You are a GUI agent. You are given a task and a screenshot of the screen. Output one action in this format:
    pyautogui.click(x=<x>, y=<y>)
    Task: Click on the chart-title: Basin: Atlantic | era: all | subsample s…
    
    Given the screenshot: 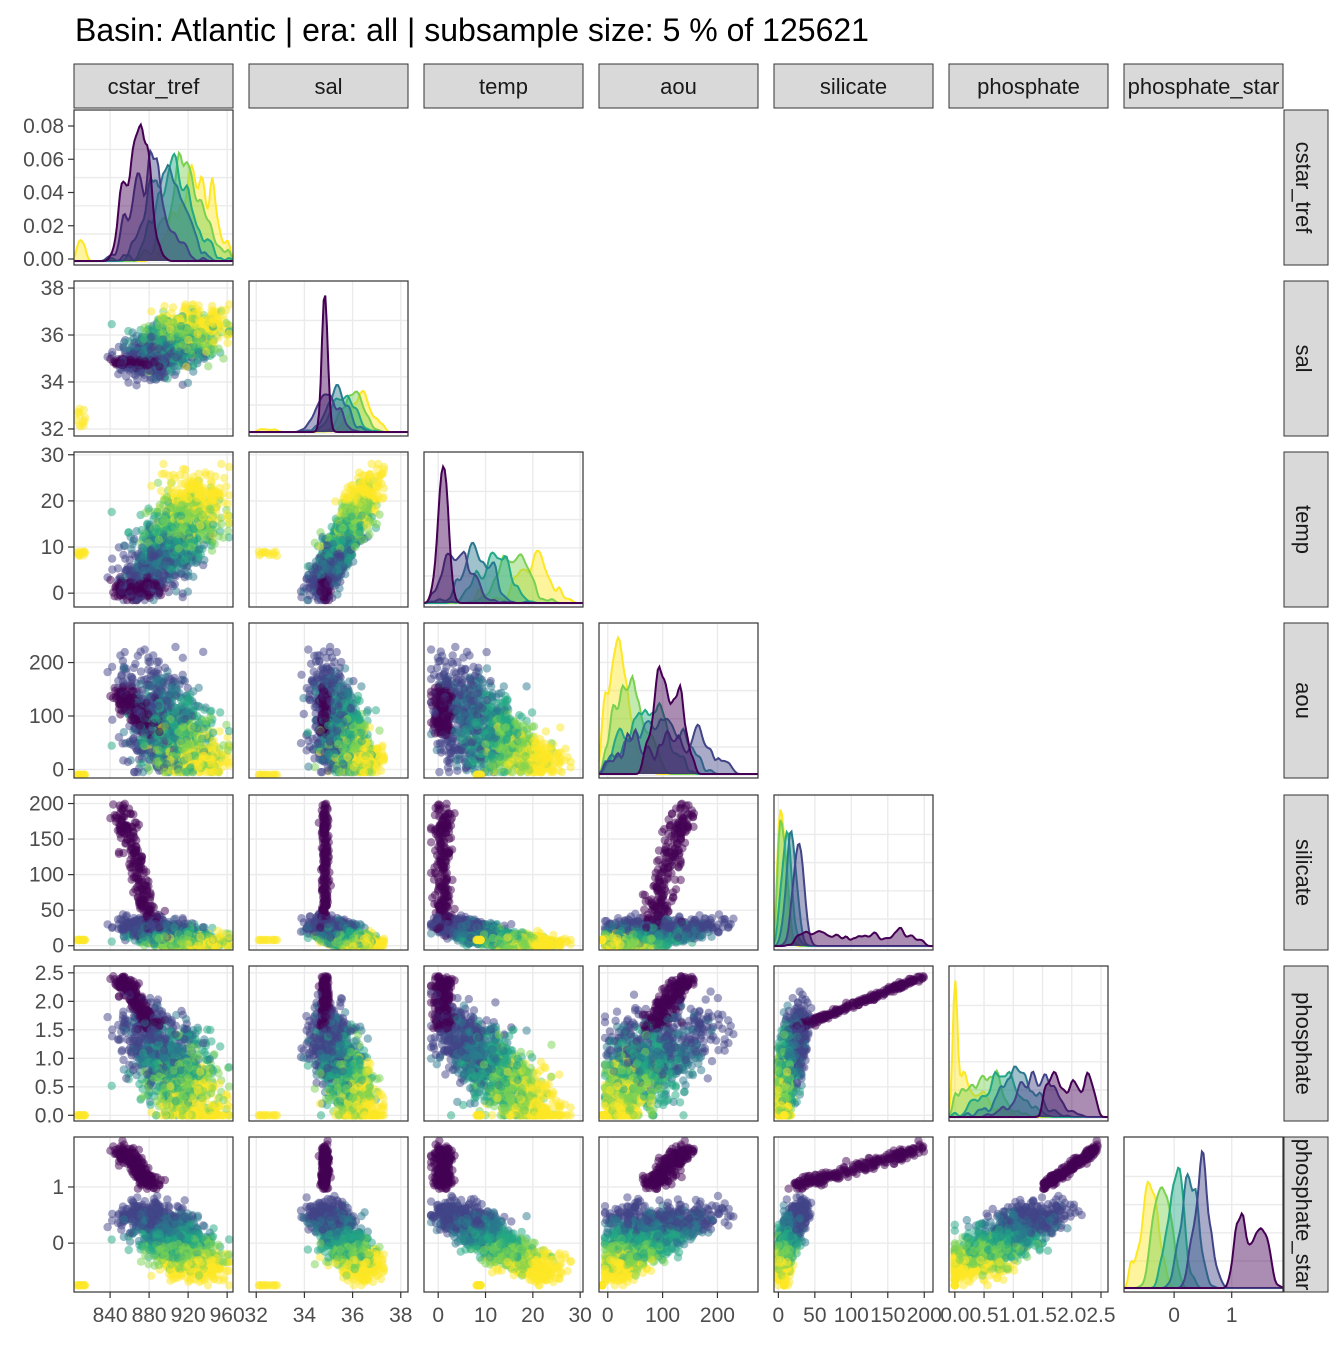 What is the action you would take?
    pyautogui.click(x=472, y=30)
    